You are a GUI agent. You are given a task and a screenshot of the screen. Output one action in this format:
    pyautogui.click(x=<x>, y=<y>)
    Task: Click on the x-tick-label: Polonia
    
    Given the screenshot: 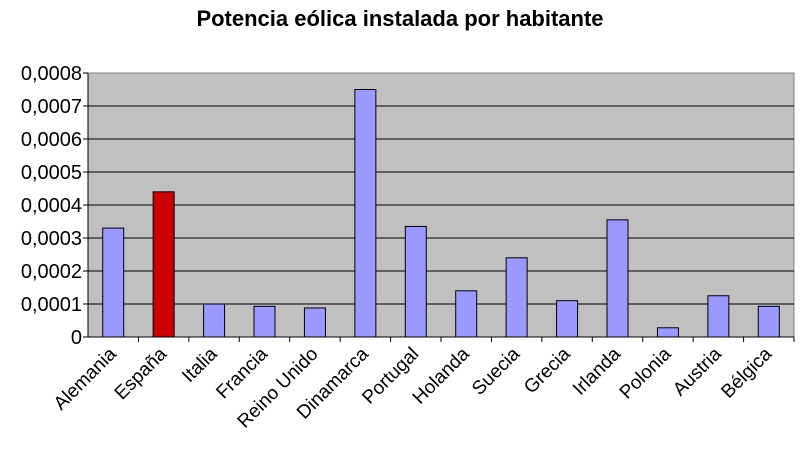 What is the action you would take?
    pyautogui.click(x=646, y=373)
    